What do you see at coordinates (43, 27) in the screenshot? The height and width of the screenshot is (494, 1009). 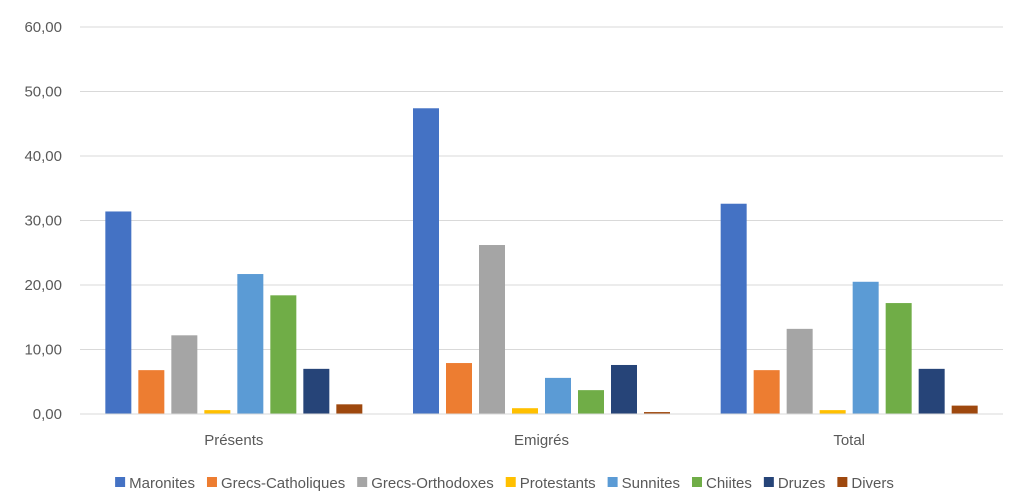 I see `y-tick-label: 60,00` at bounding box center [43, 27].